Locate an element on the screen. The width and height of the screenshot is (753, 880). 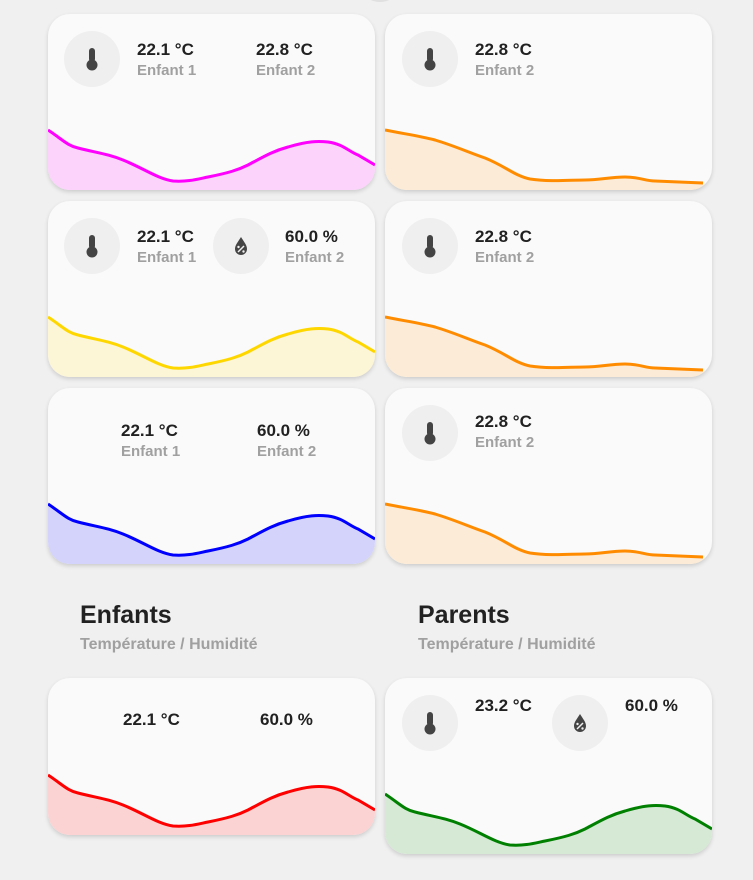
sensor-card-enfants-summary: 22.1 °C 60.0 % is located at coordinates (211, 756).